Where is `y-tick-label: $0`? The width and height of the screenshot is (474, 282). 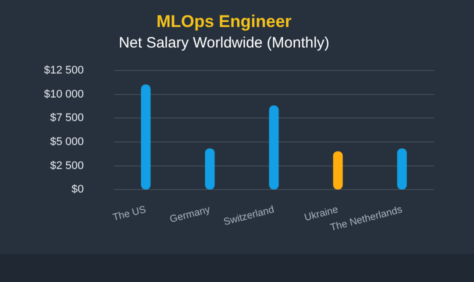
y-tick-label: $0 is located at coordinates (78, 190).